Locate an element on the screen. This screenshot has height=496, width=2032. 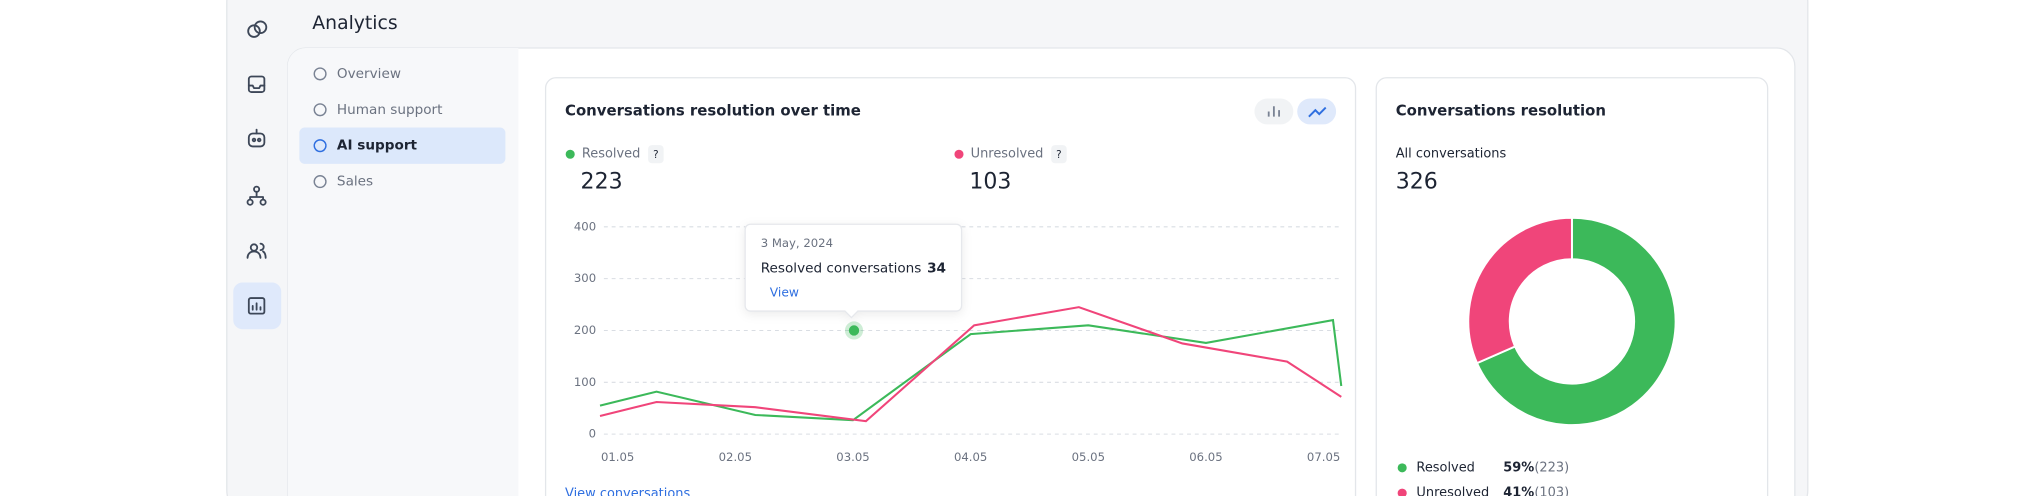
view-conversations-link: View conversations is located at coordinates (627, 491).